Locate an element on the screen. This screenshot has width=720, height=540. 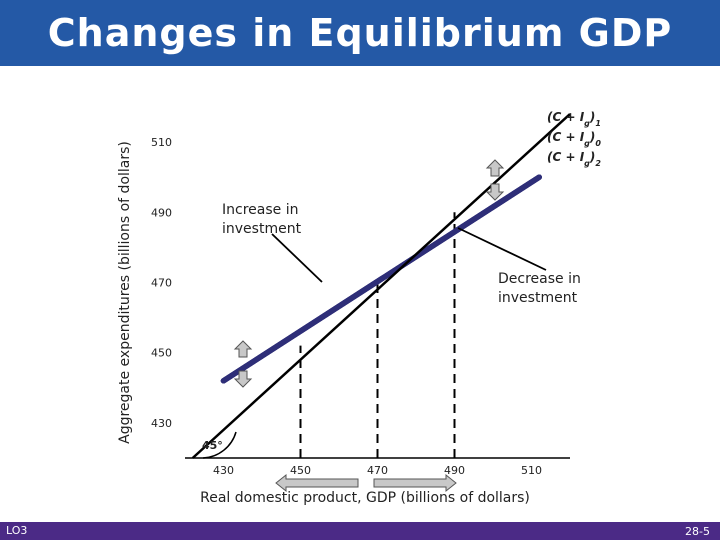
learning-objective-label: LO3 is located at coordinates (17, 530).